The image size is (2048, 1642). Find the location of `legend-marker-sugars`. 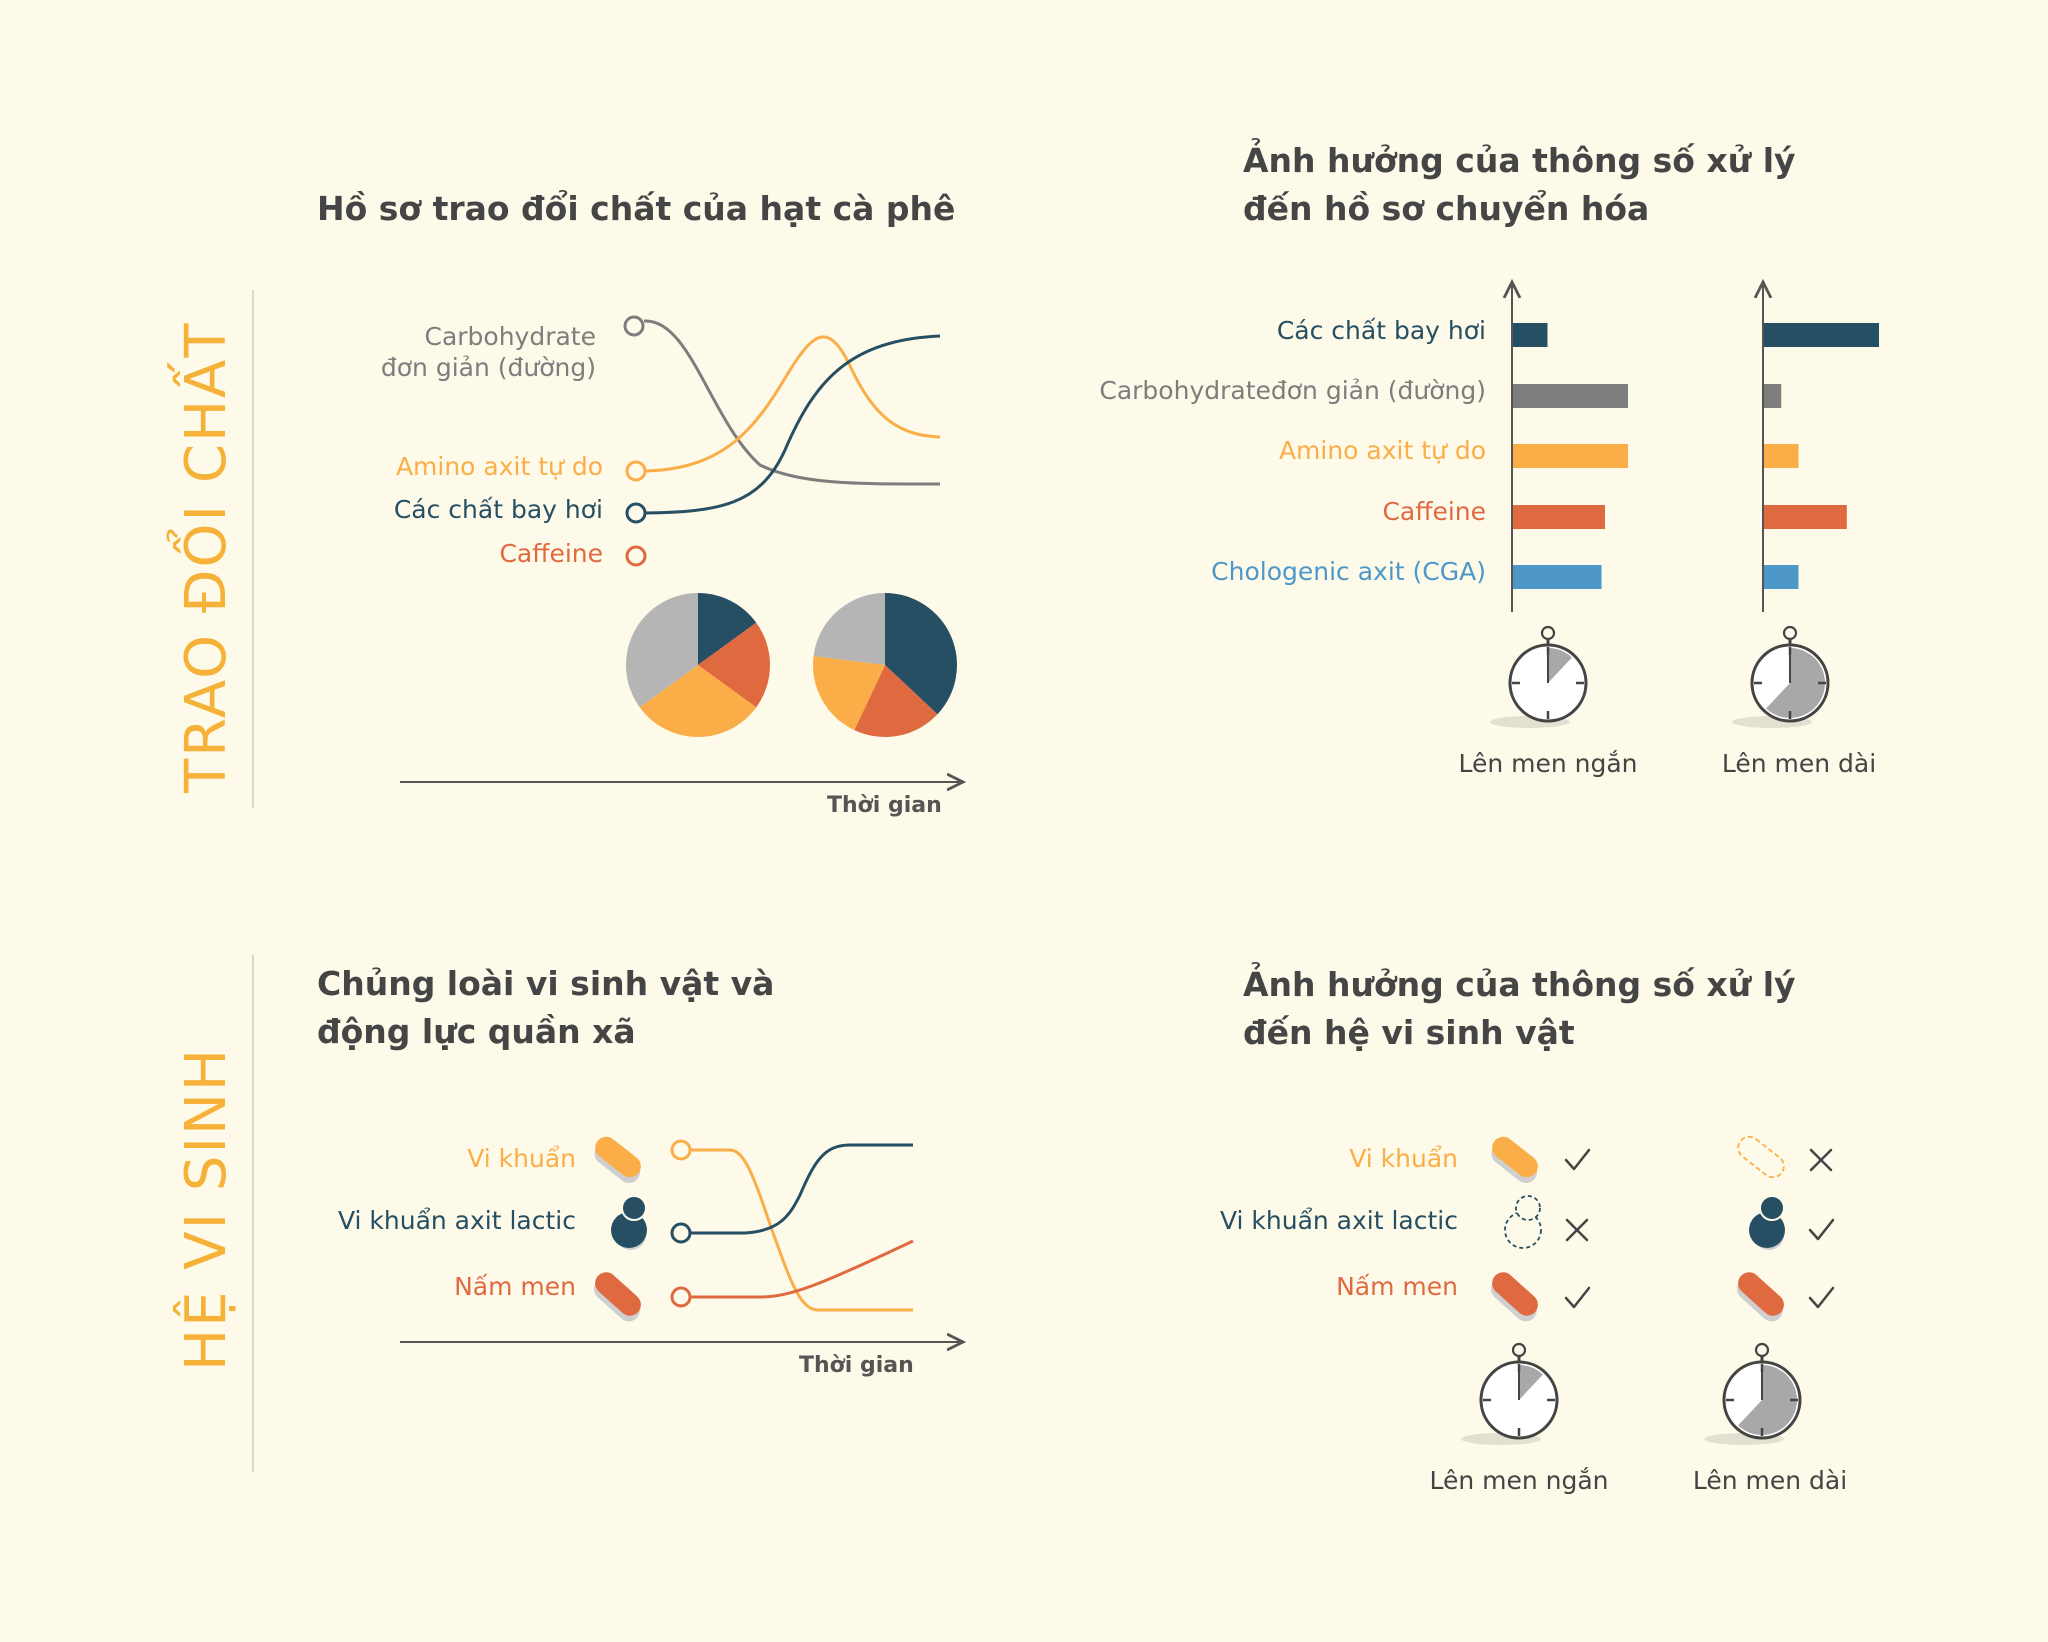

legend-marker-sugars is located at coordinates (634, 326).